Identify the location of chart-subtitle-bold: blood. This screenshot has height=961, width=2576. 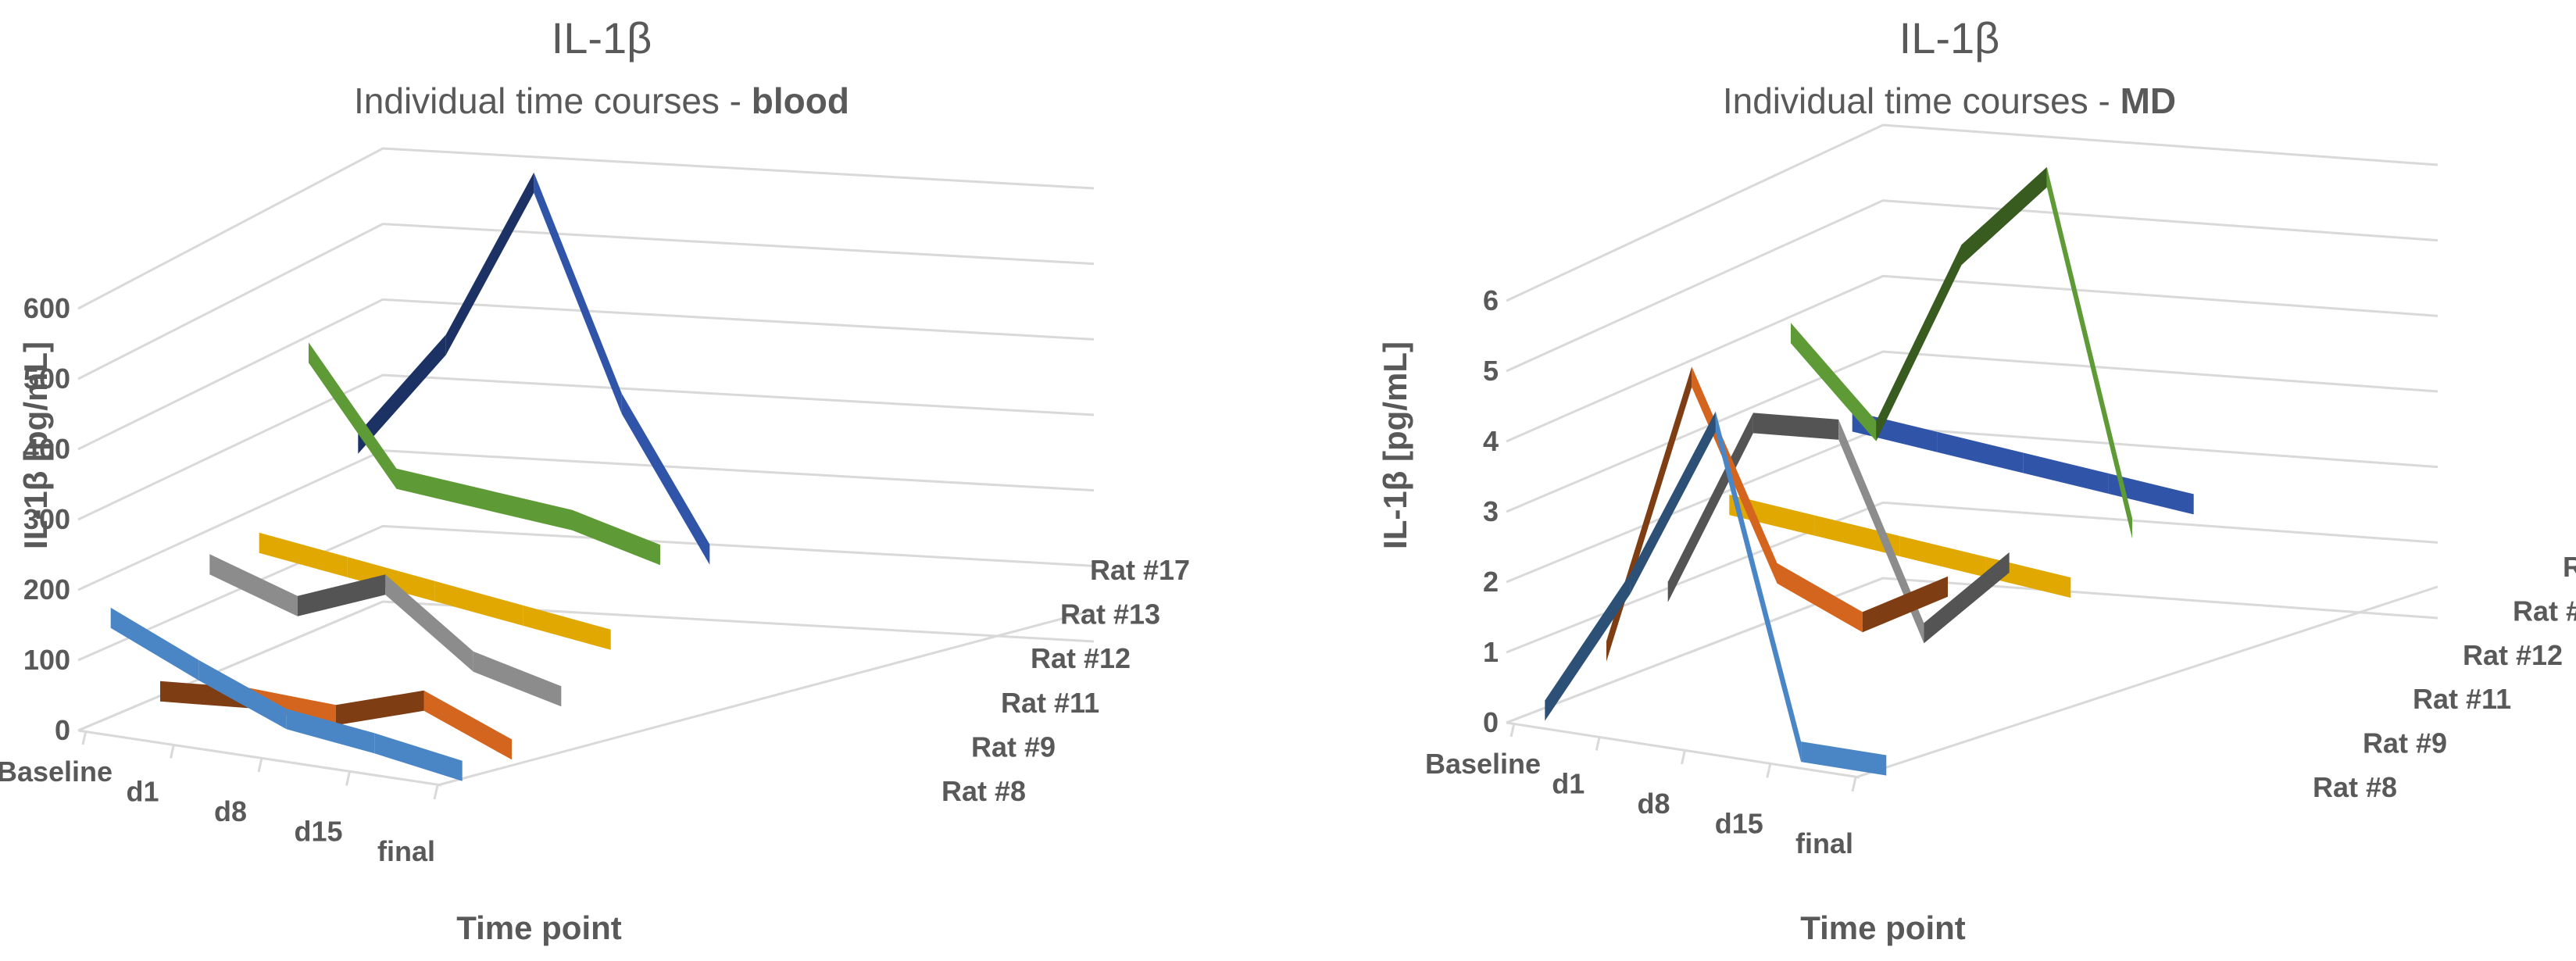
(800, 100).